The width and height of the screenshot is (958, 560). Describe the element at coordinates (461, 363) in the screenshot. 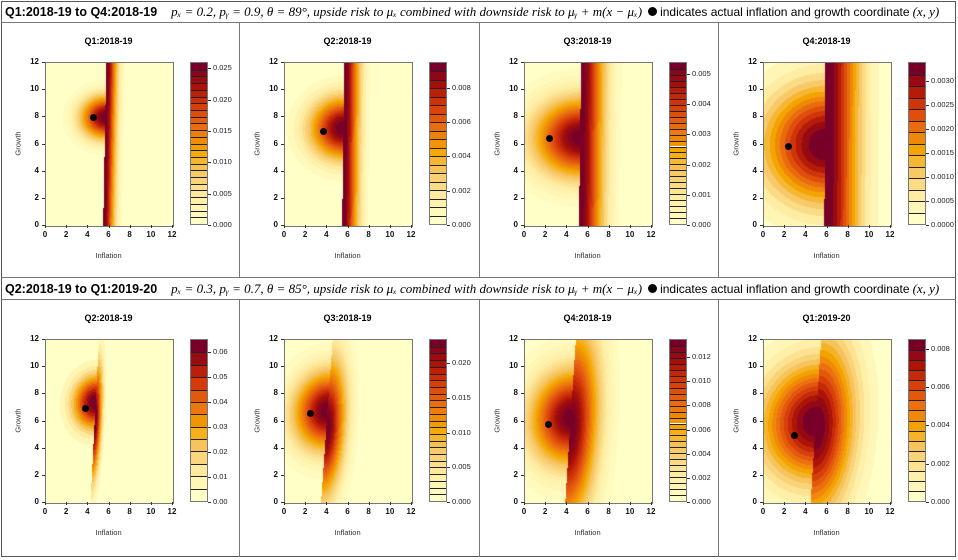

I see `colorbar-tick-label: 0.020` at that location.